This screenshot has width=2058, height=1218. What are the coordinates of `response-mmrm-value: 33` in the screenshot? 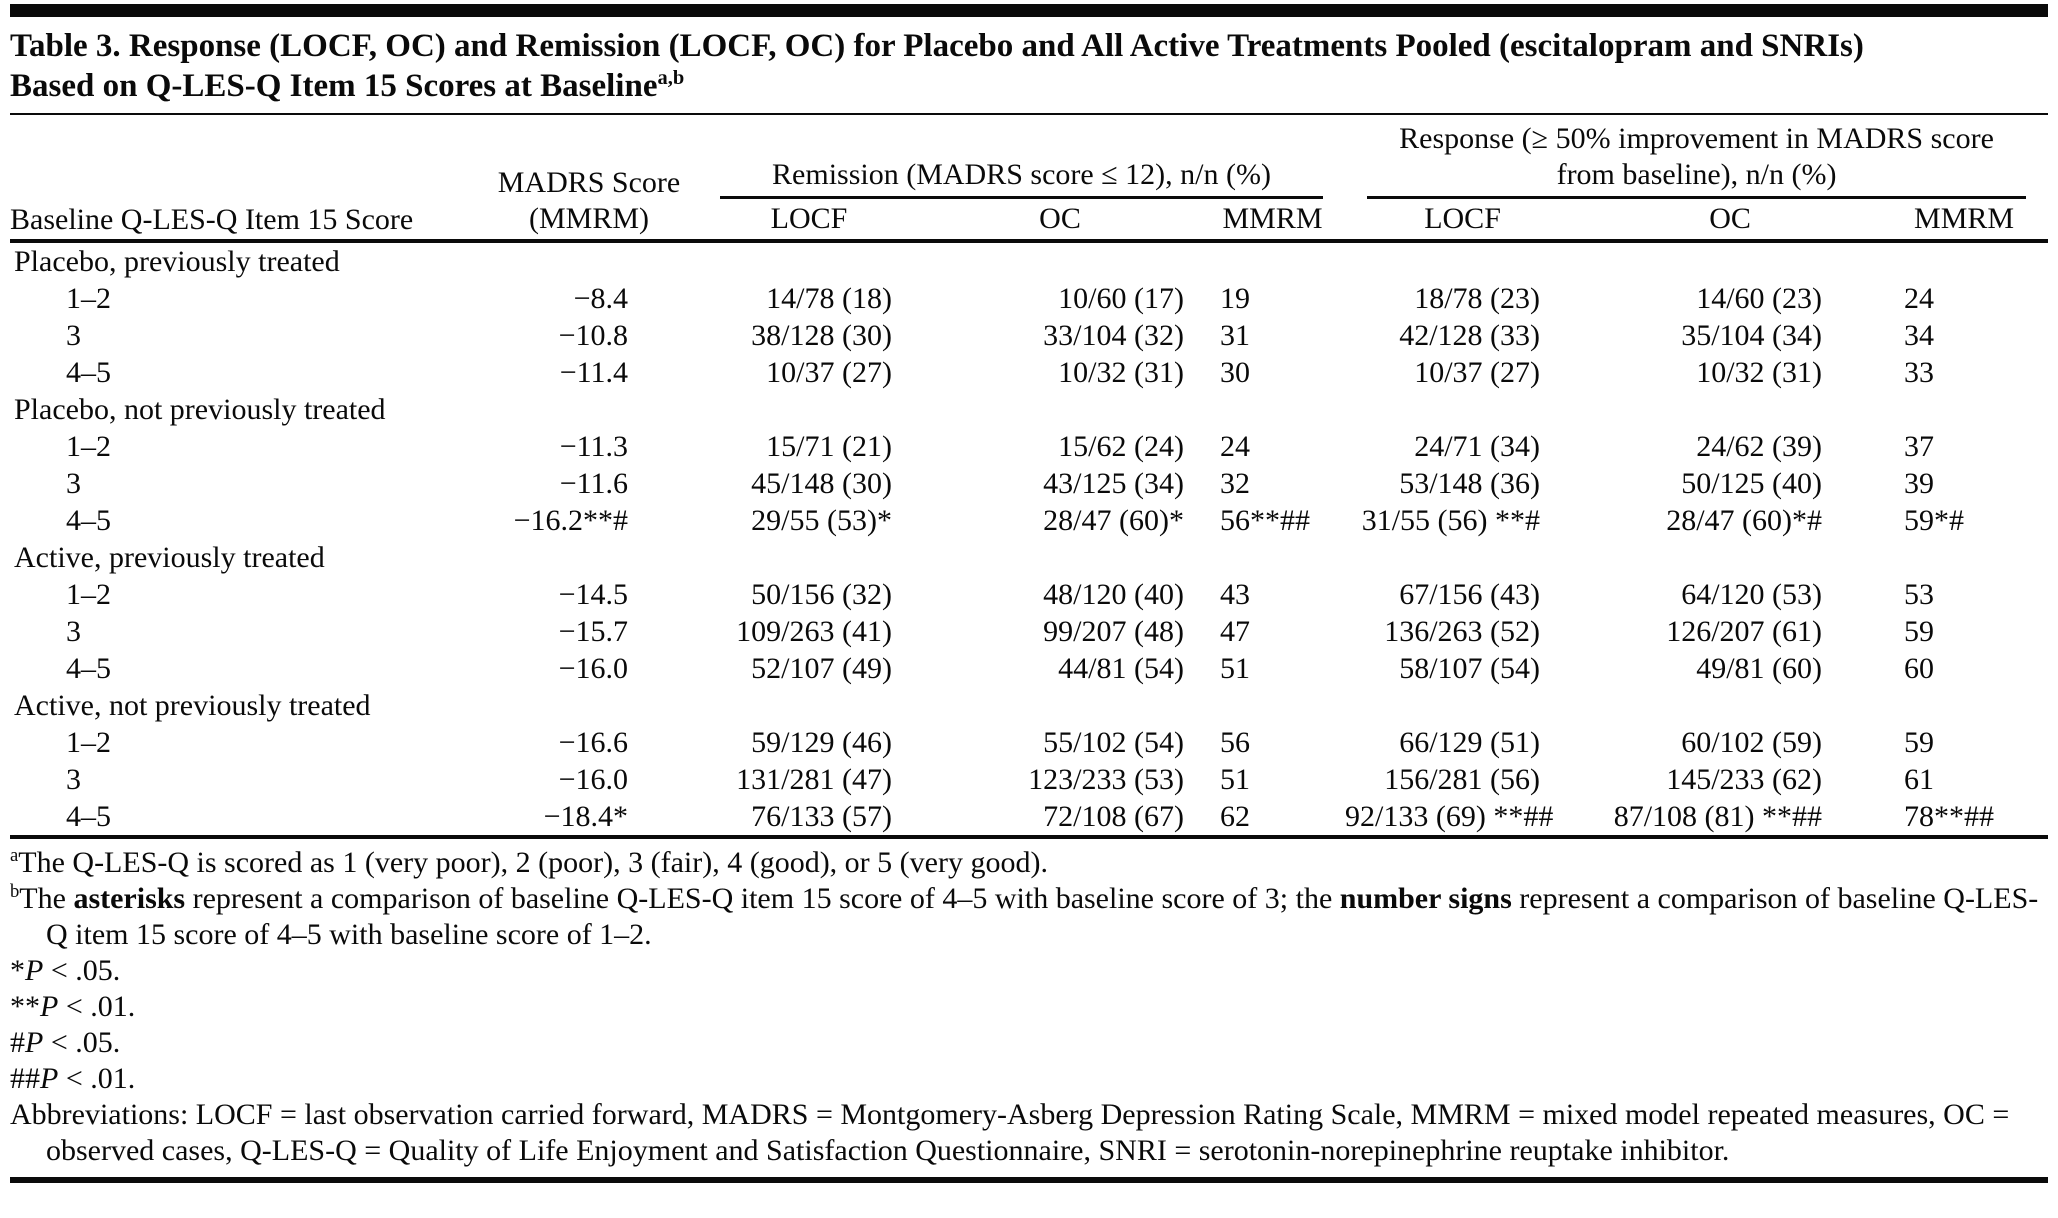 It's located at (1919, 372).